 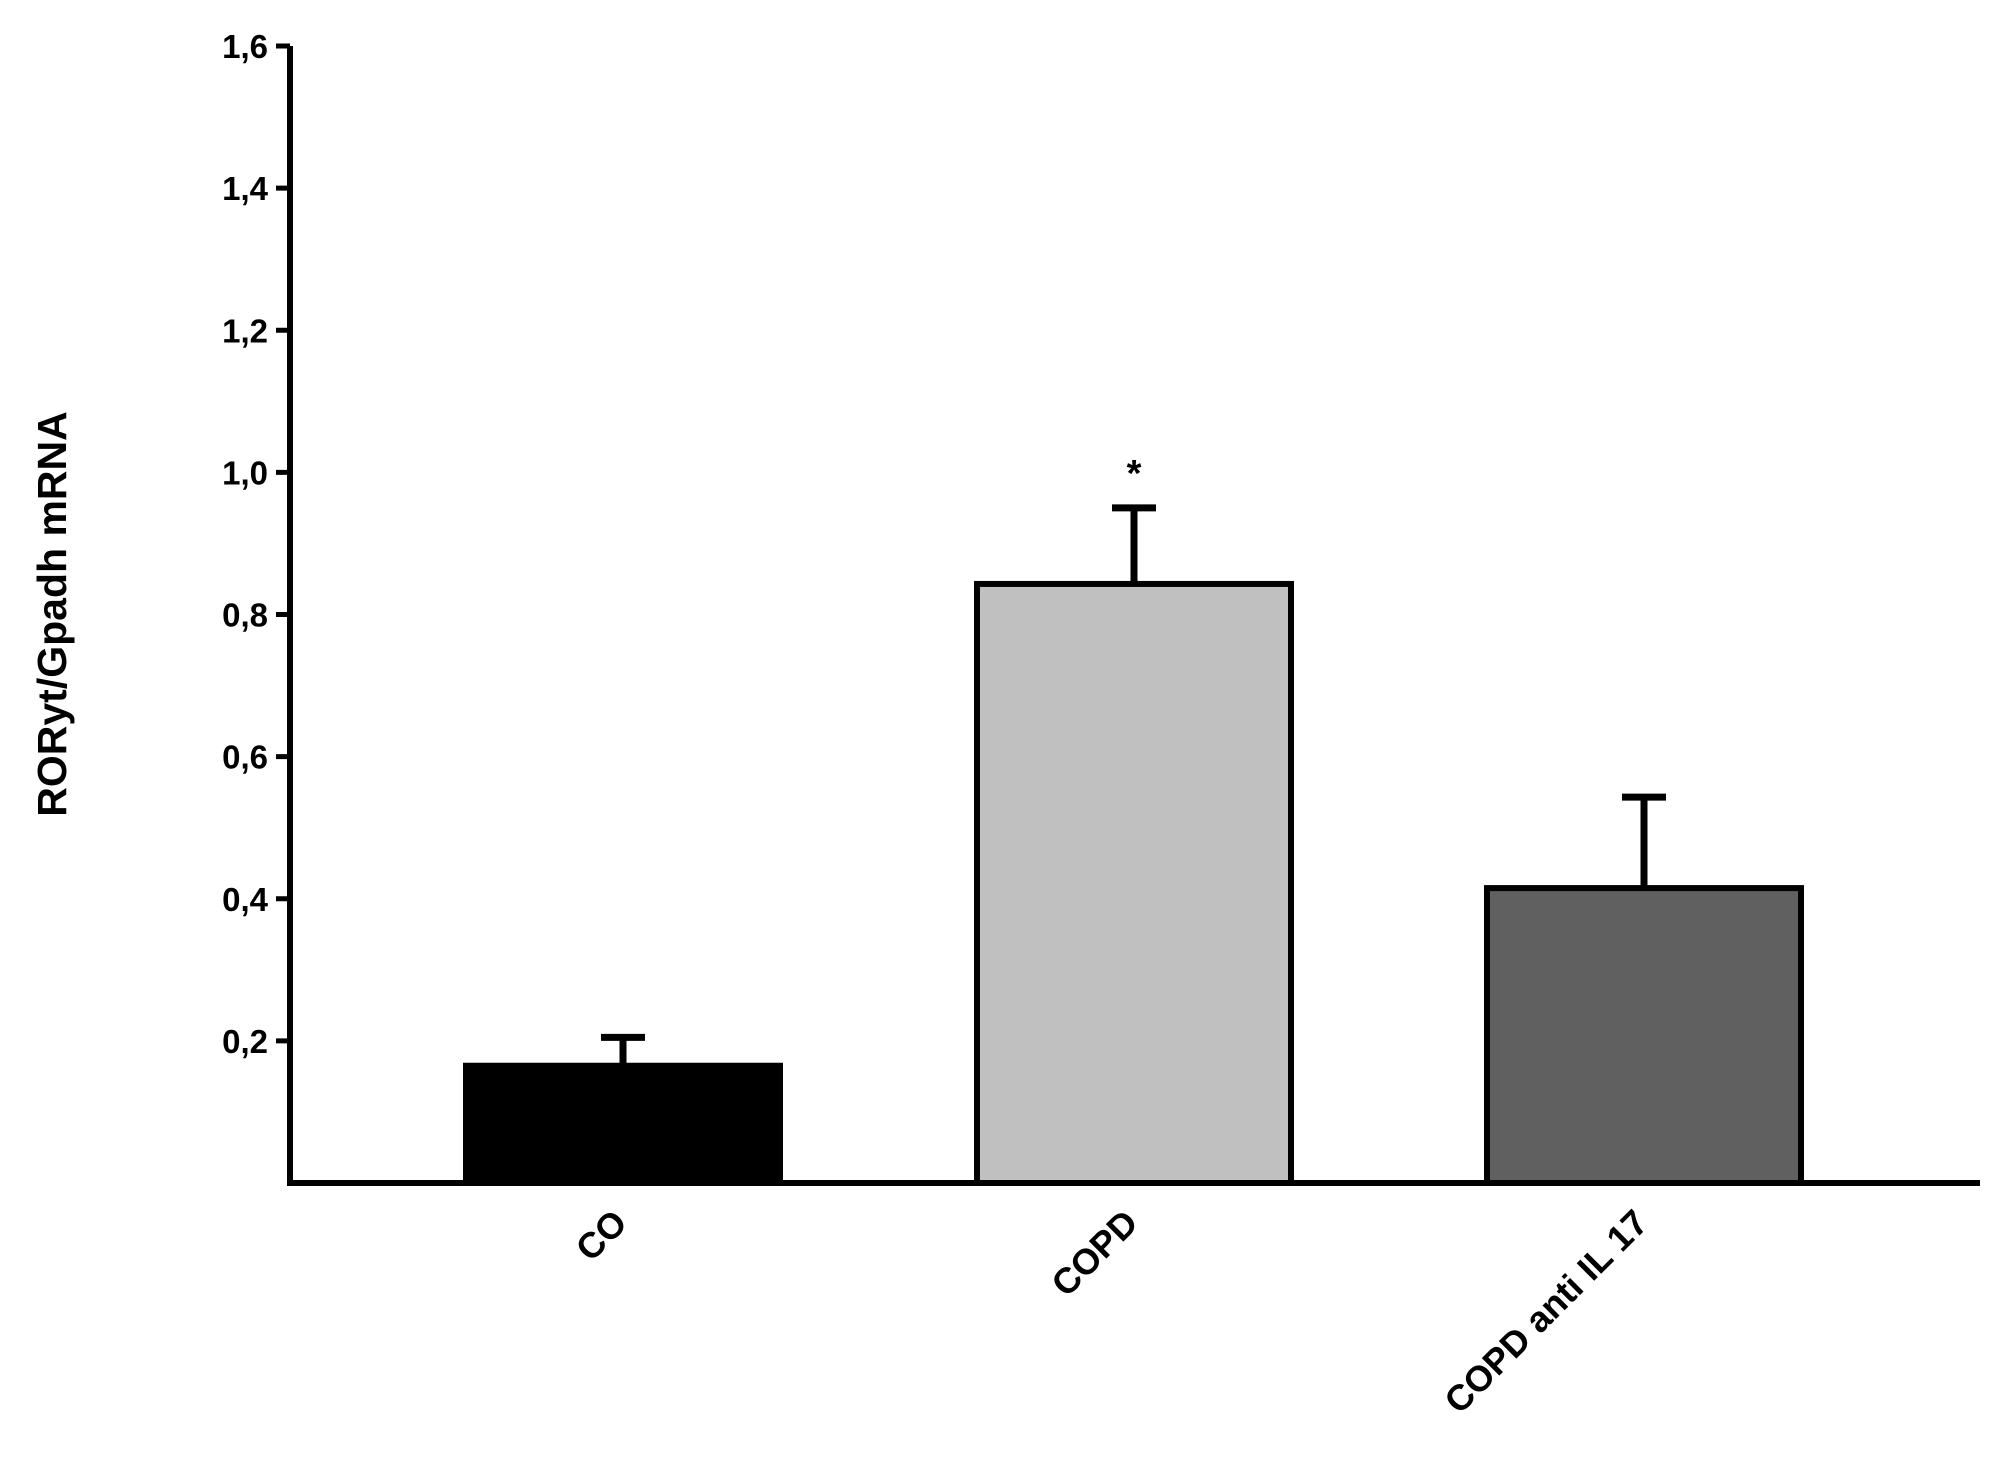 I want to click on y-tick-label: 0,8, so click(x=245, y=615).